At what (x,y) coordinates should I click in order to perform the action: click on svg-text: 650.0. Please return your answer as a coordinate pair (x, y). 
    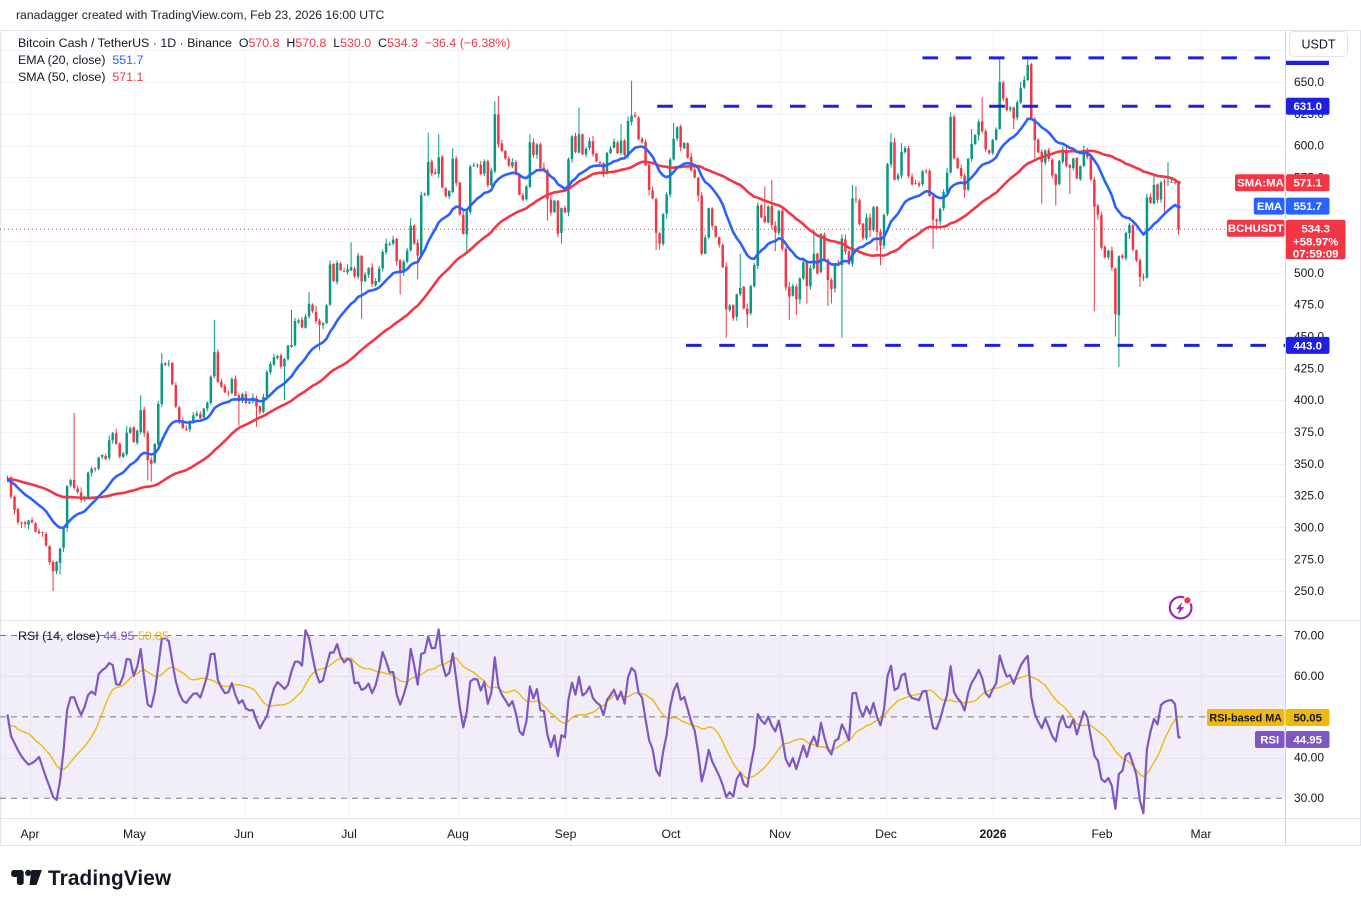
    Looking at the image, I should click on (1309, 82).